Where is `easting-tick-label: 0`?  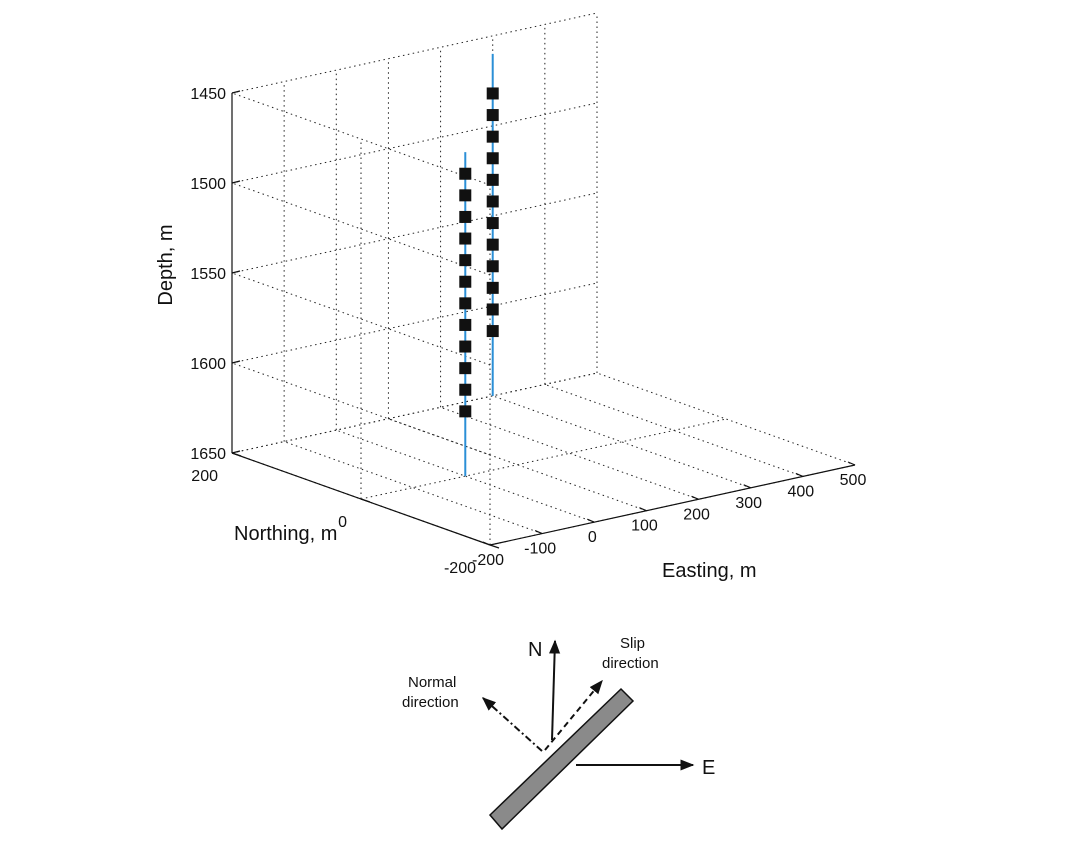
easting-tick-label: 0 is located at coordinates (592, 537).